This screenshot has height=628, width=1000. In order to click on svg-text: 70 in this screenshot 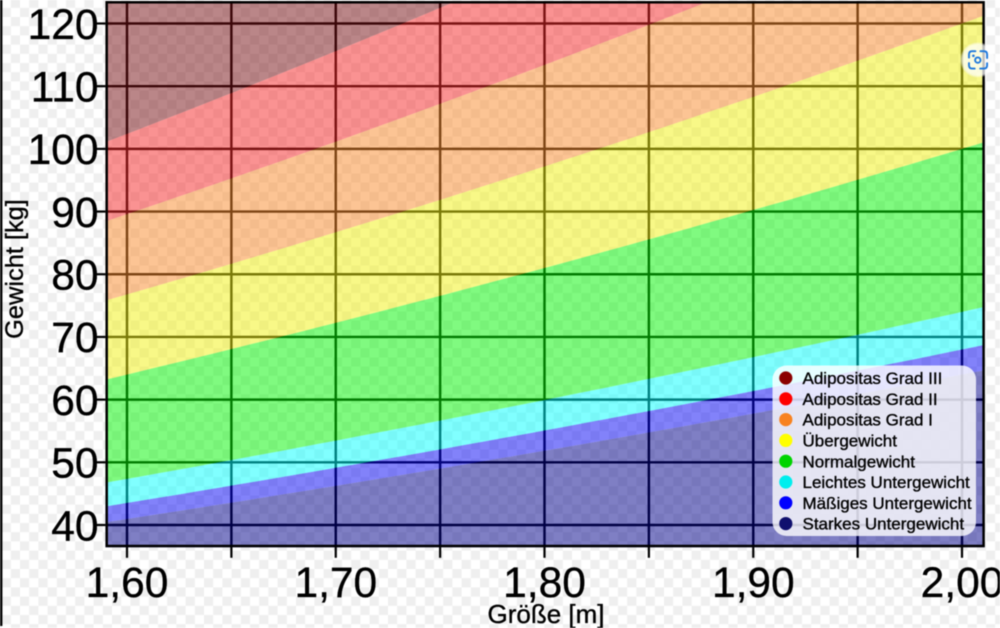, I will do `click(74, 338)`.